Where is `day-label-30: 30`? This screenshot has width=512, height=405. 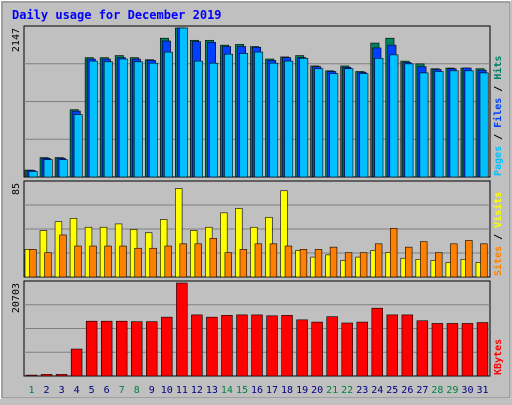 day-label-30: 30 is located at coordinates (467, 390).